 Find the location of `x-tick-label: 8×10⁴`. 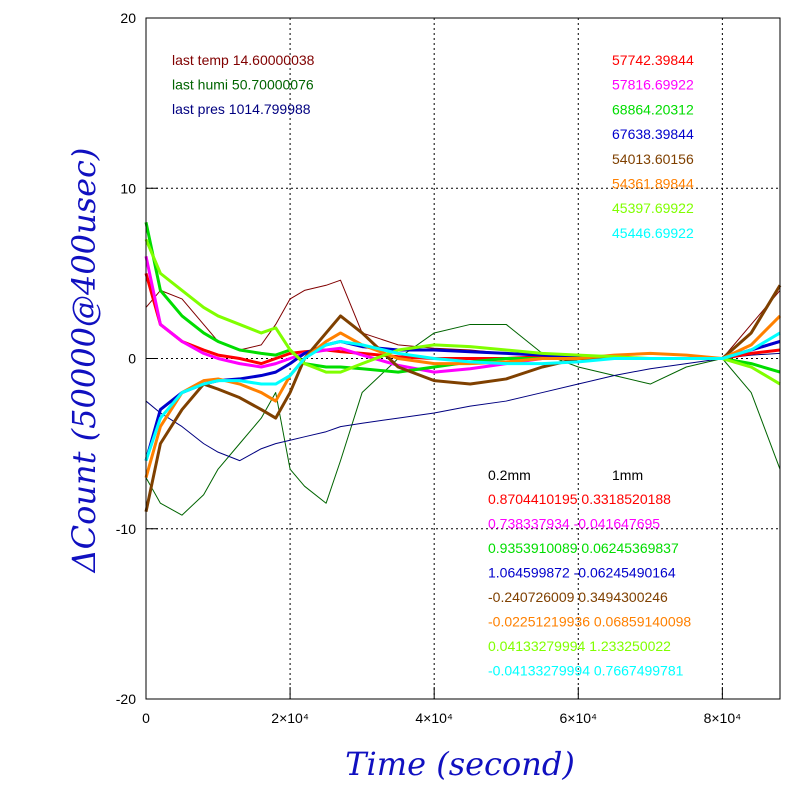

x-tick-label: 8×10⁴ is located at coordinates (723, 718).